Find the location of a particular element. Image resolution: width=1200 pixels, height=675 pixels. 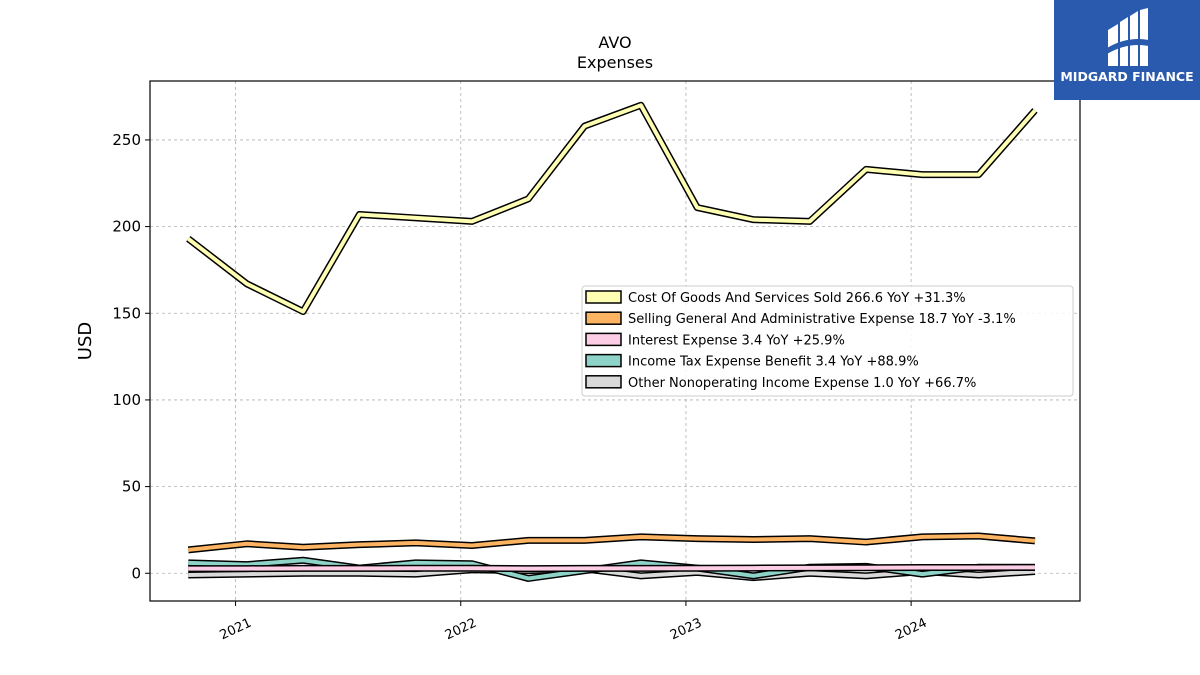

x-tick-label: 2021 is located at coordinates (236, 630).